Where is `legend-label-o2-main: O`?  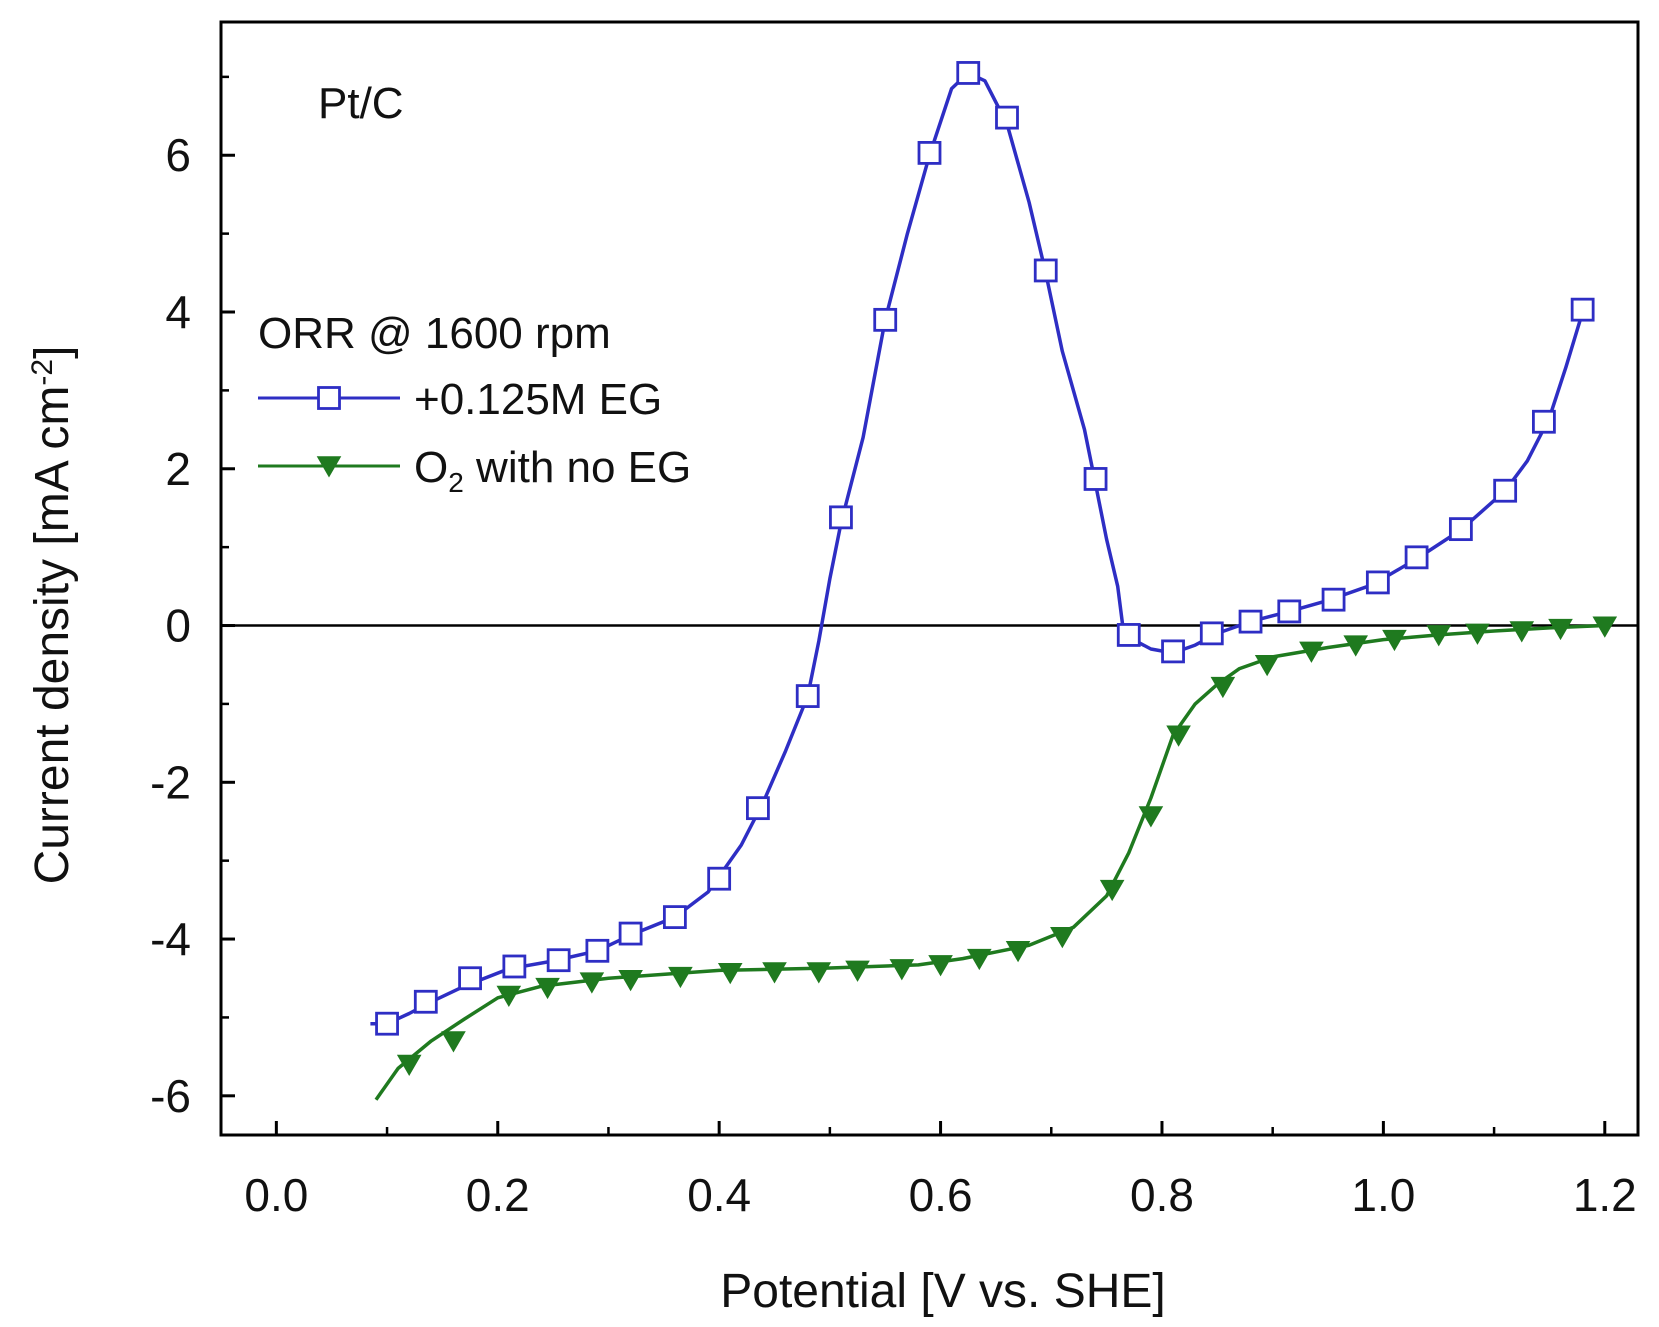 legend-label-o2-main: O is located at coordinates (431, 467).